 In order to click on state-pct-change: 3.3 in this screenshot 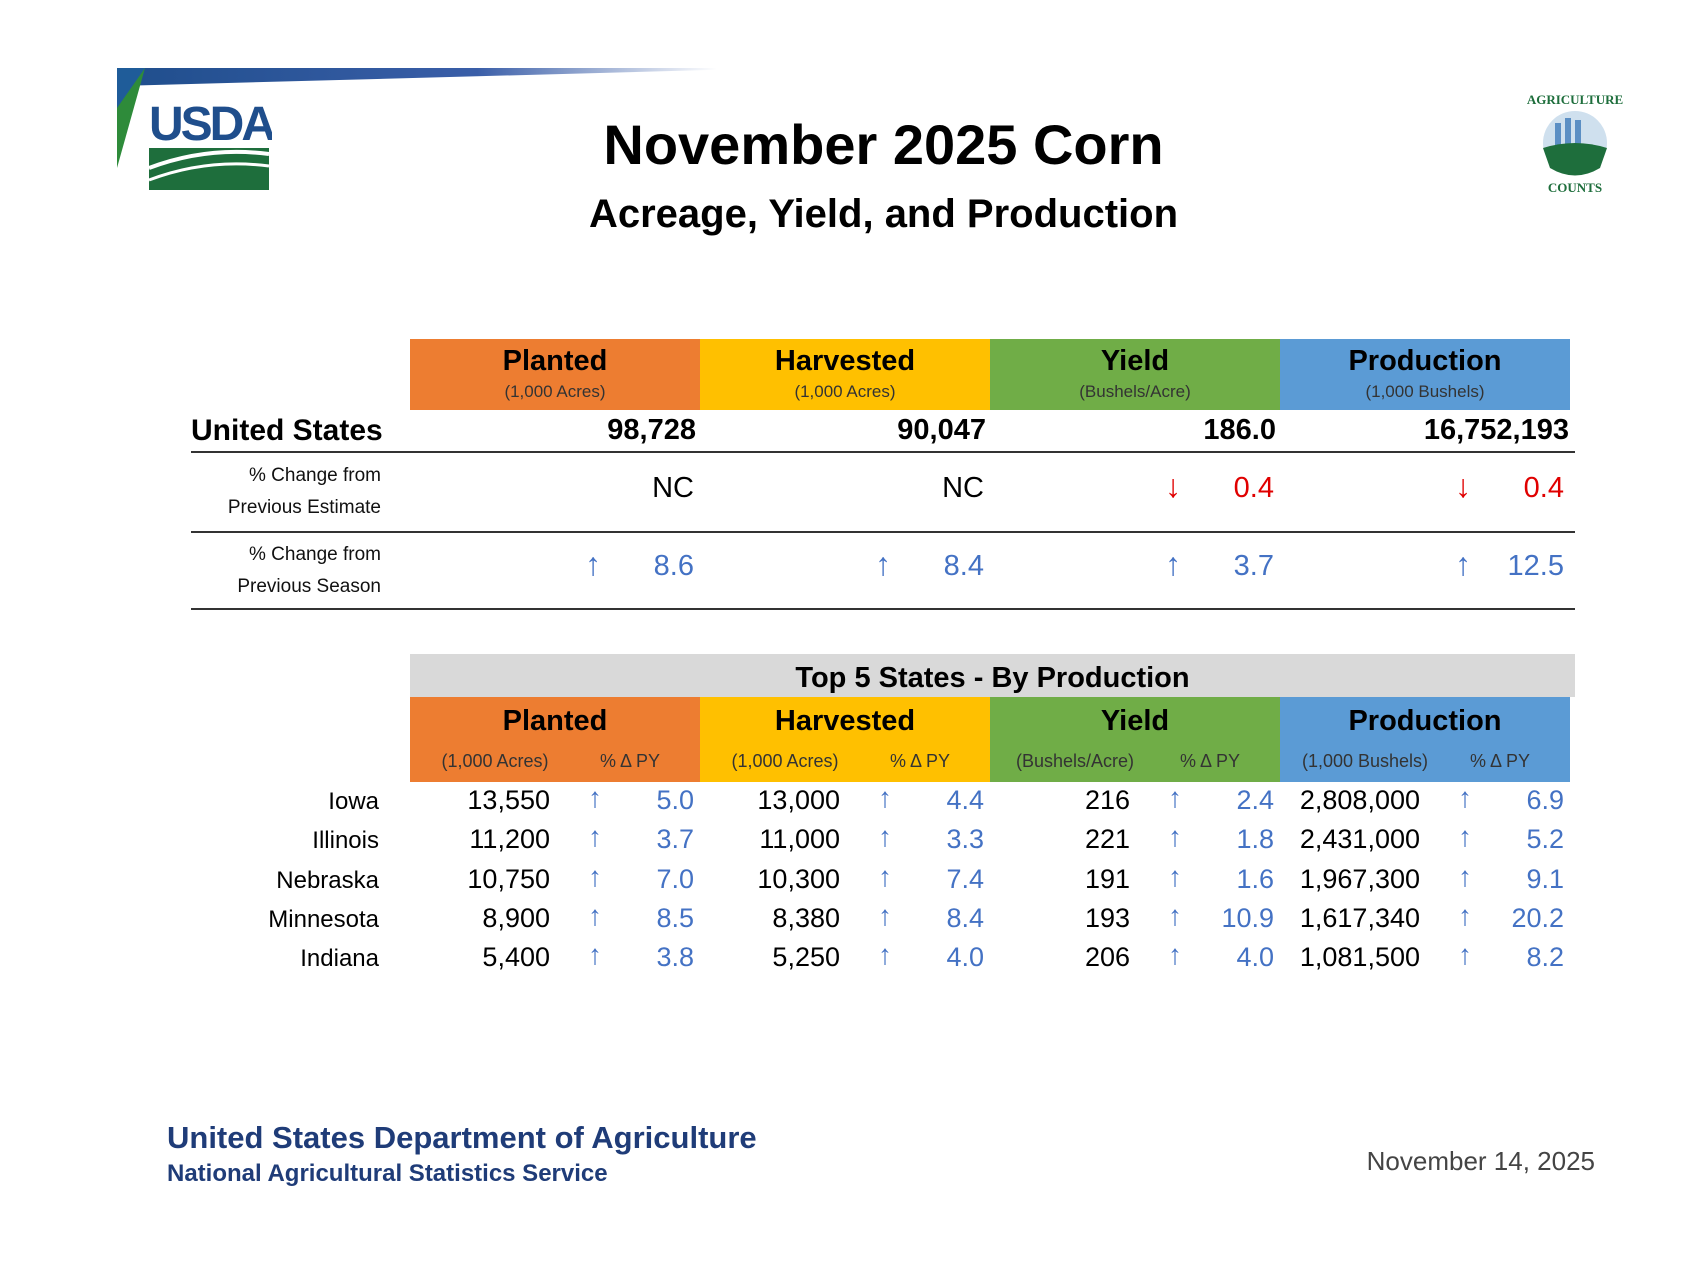, I will do `click(965, 839)`.